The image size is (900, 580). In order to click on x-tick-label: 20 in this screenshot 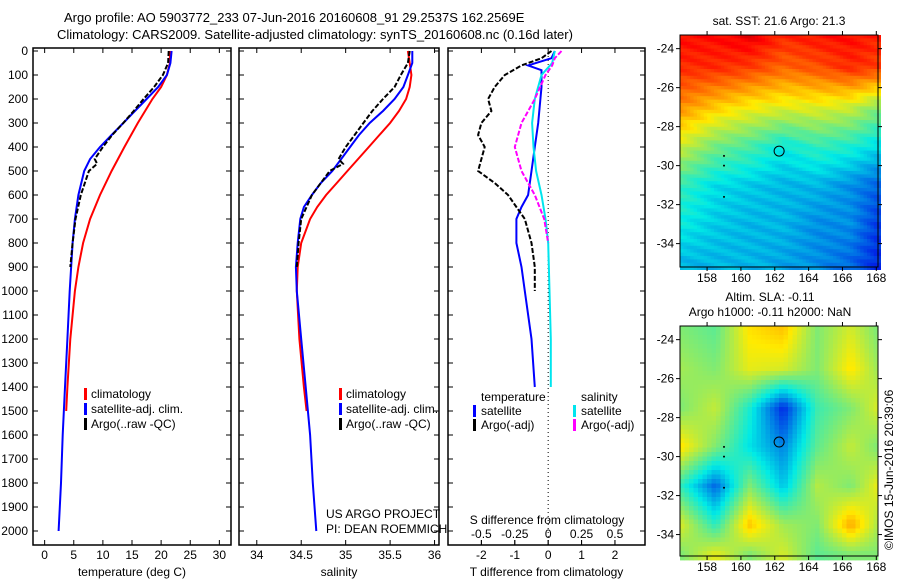, I will do `click(161, 555)`.